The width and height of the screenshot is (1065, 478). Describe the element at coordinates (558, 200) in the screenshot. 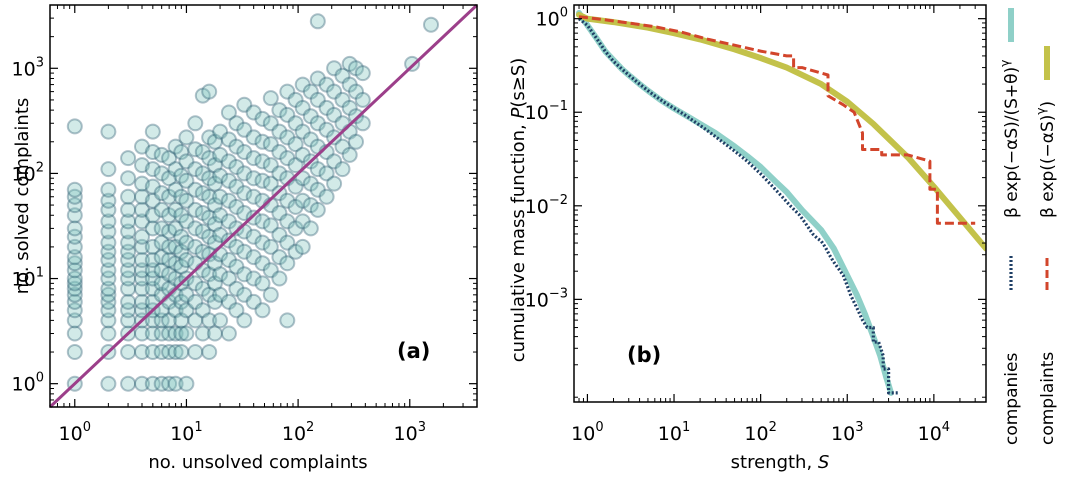

I see `y-tick-label-exp: −2` at that location.